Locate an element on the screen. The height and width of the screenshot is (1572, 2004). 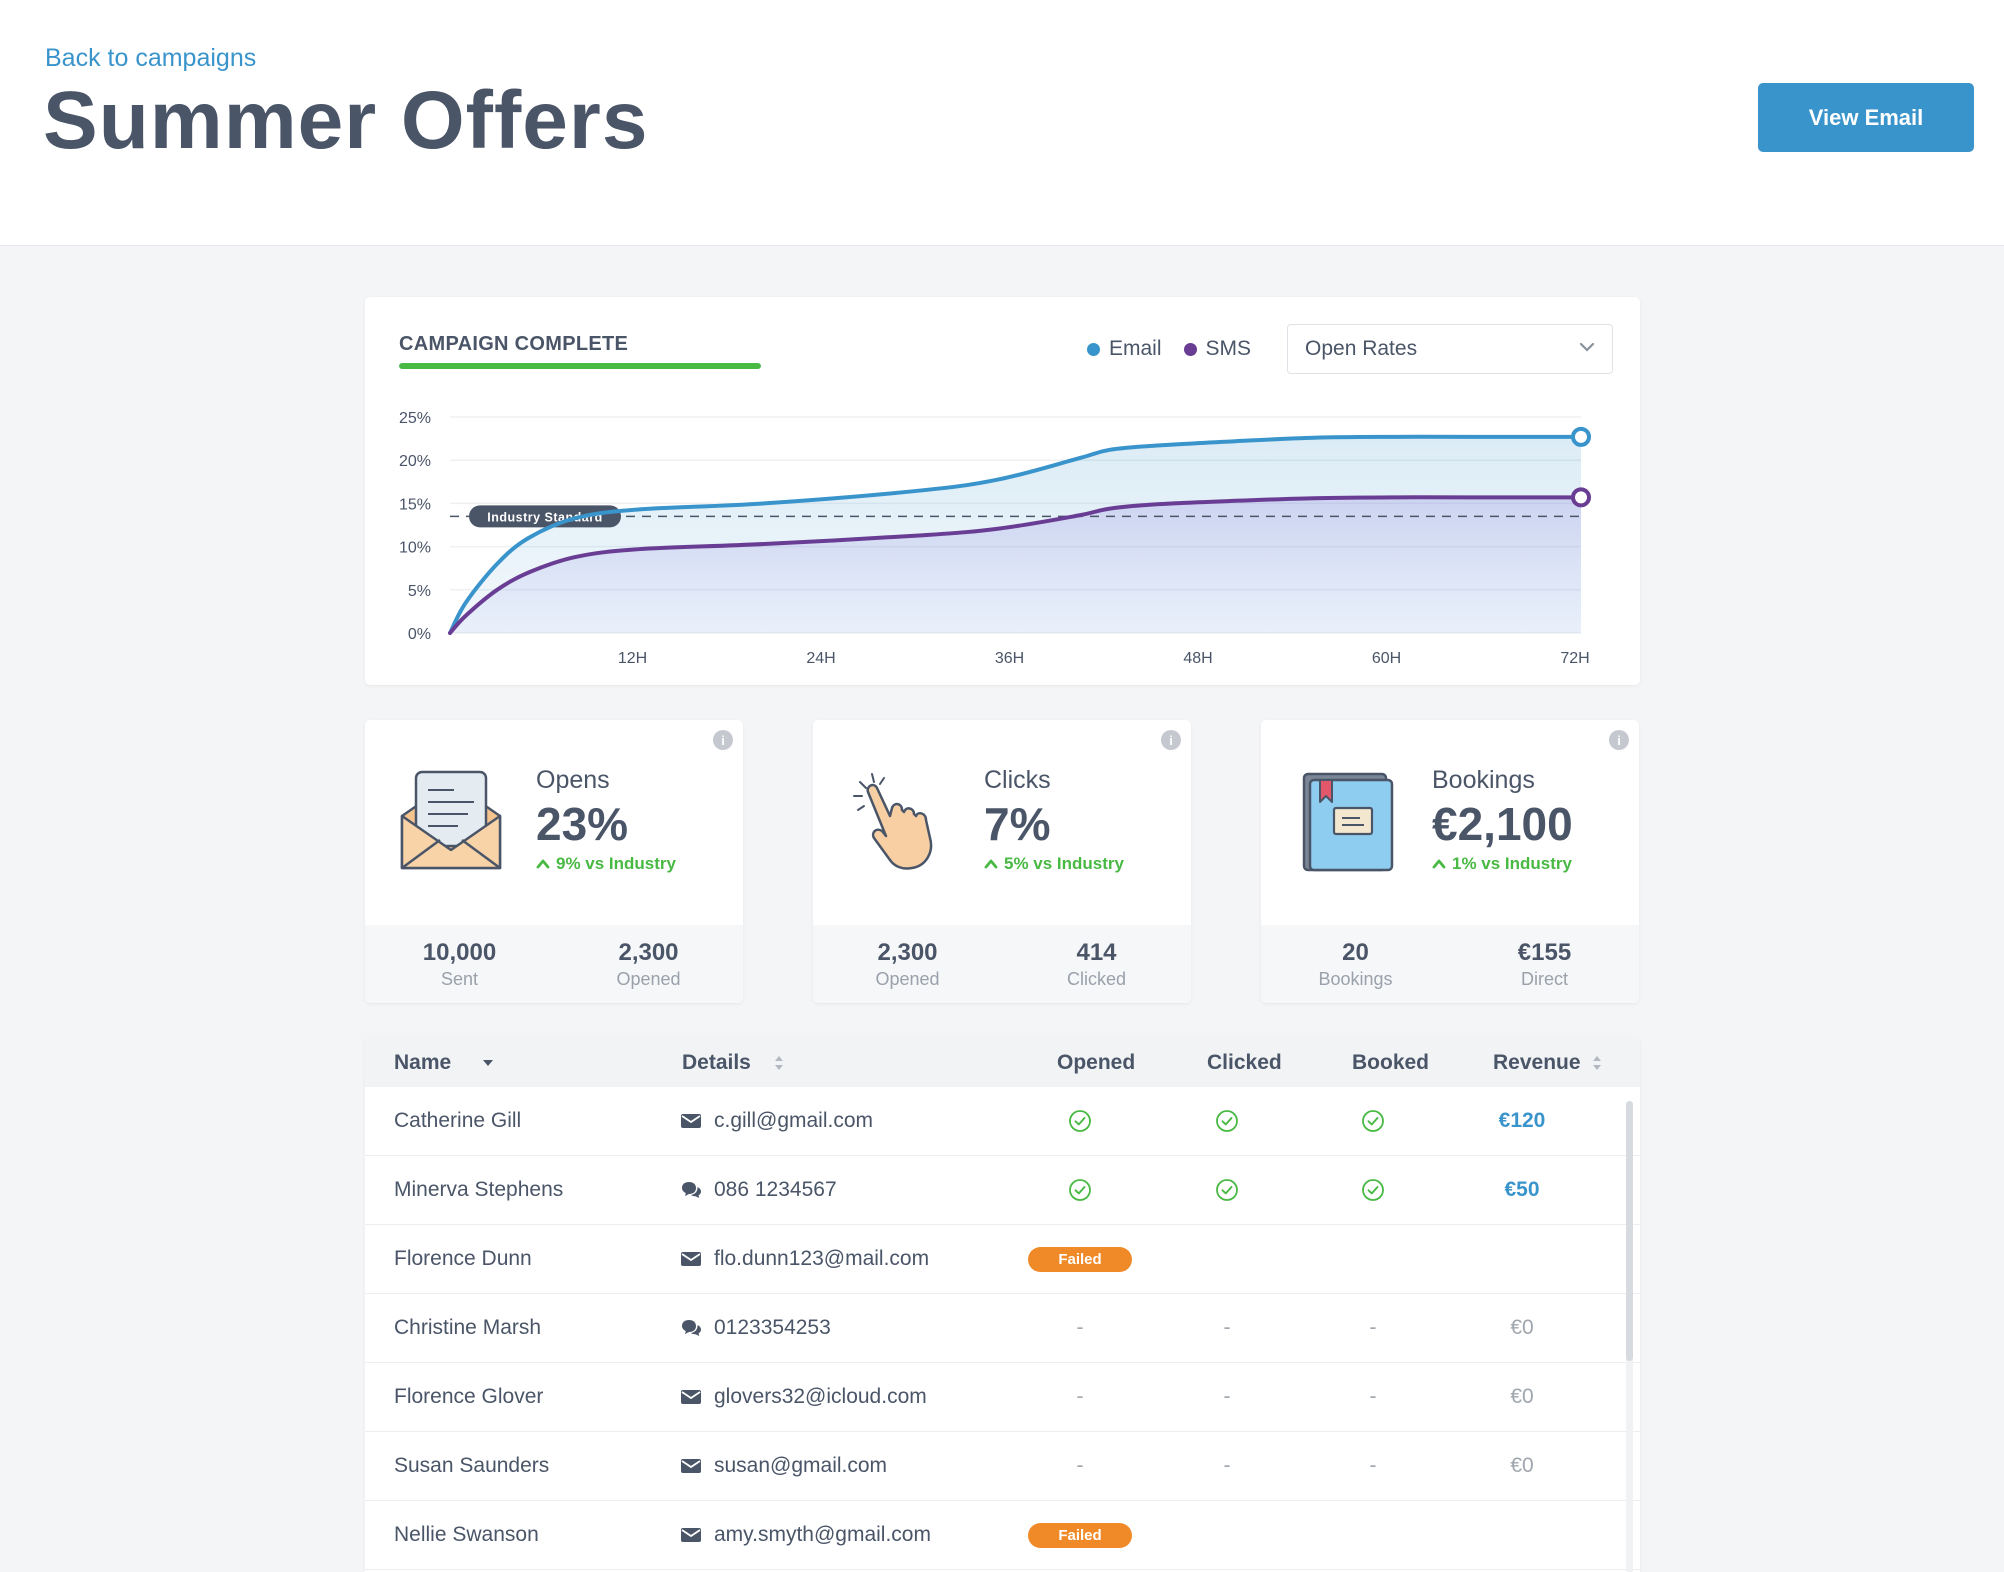
stat-delta-text: 1% vs Industry is located at coordinates (1512, 863).